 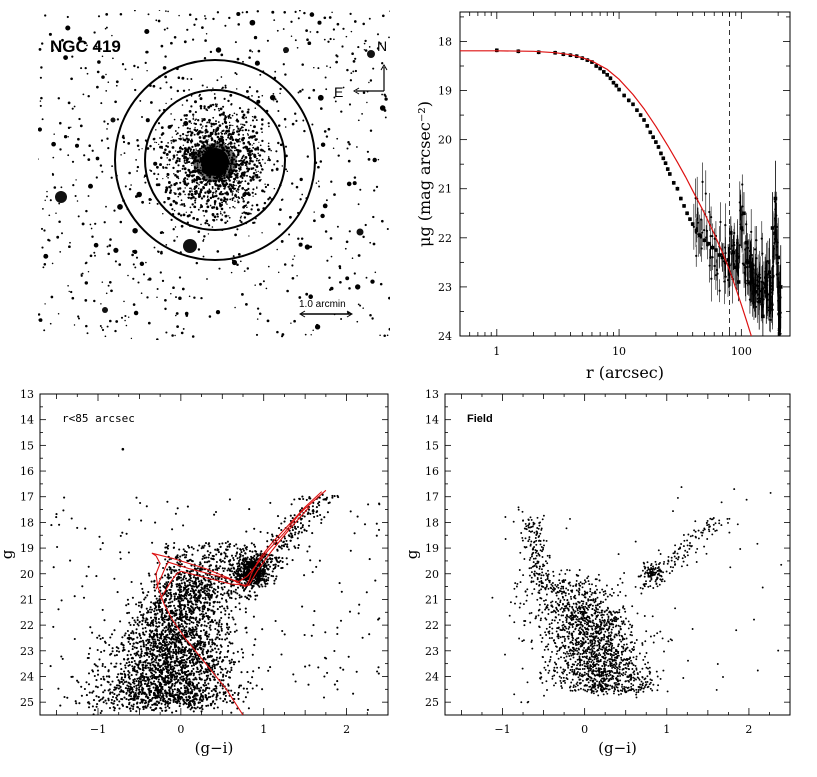 I want to click on panel-annotation: r<85 arcsec, so click(x=98, y=418).